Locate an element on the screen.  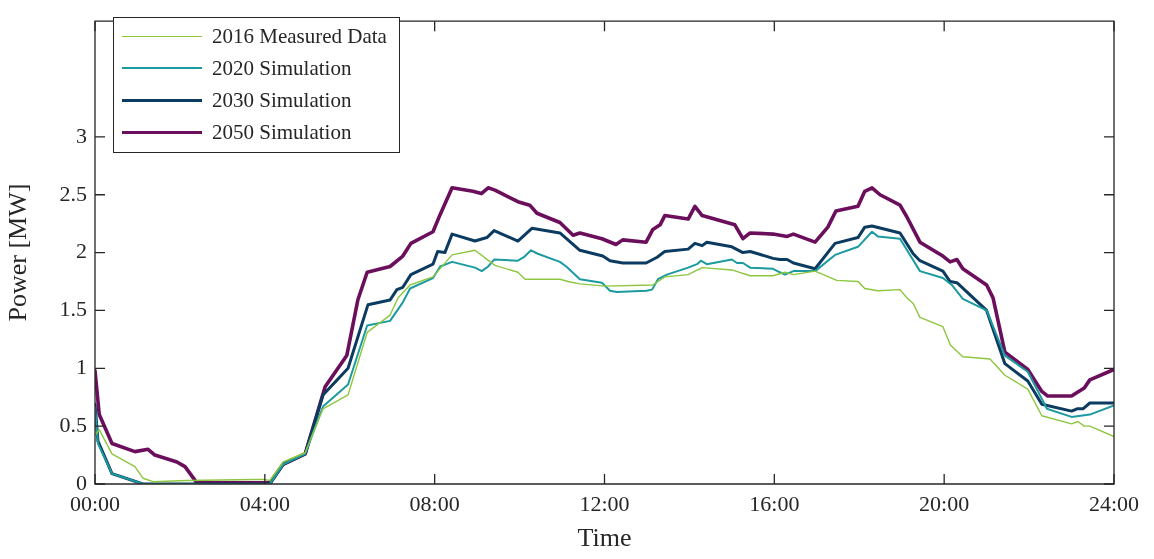
y-tick-label: 3 is located at coordinates (81, 135).